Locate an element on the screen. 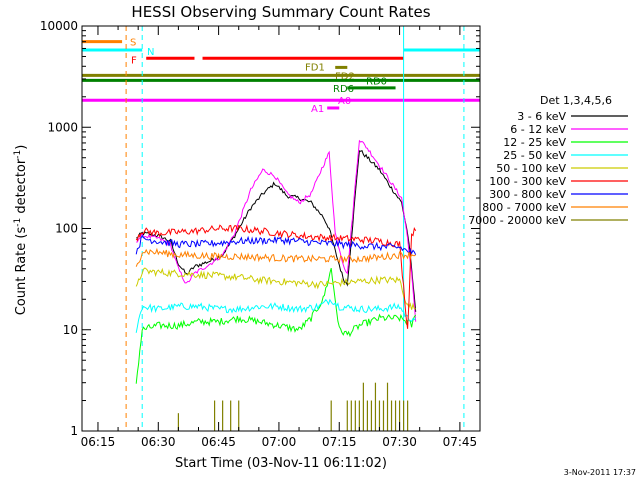  flag-label: RD6 is located at coordinates (343, 89).